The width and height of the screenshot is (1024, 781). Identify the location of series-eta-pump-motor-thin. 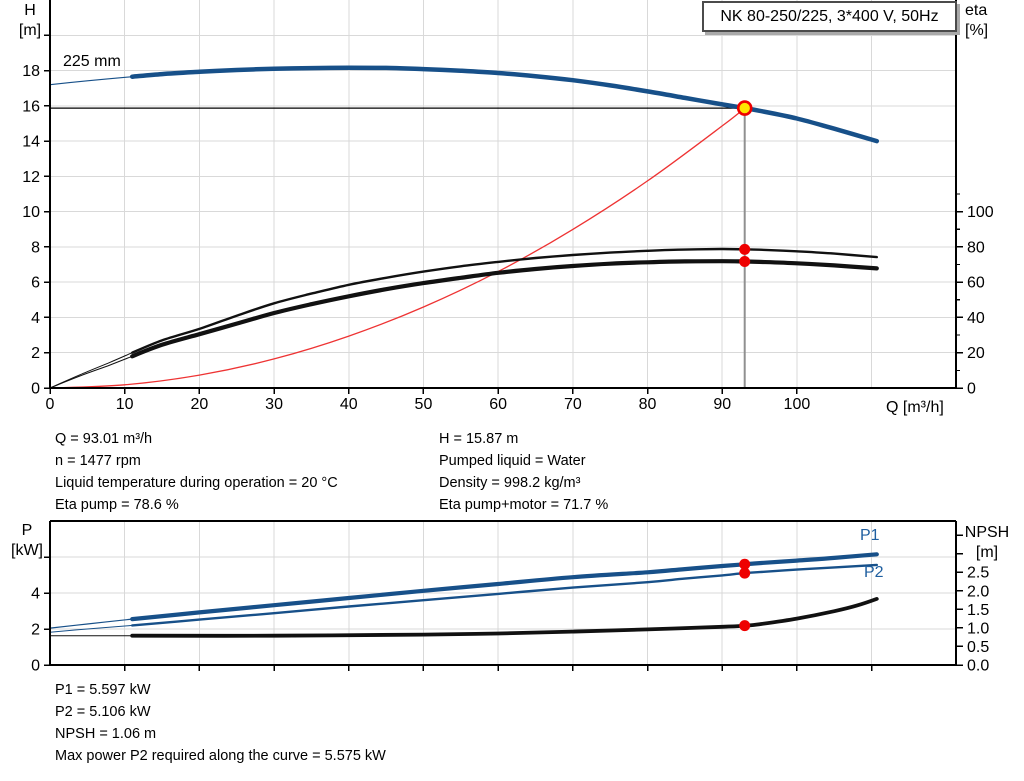
(91, 372).